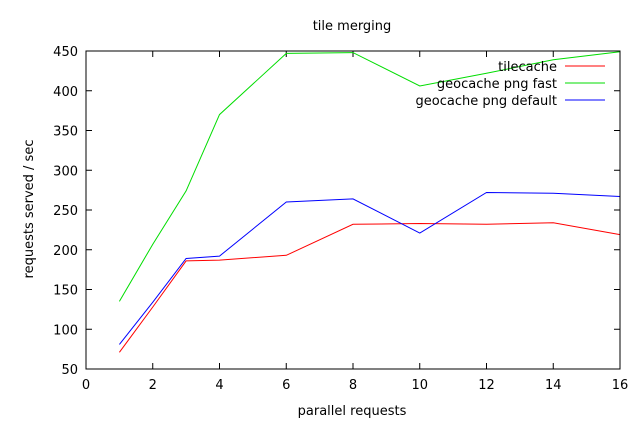 This screenshot has height=423, width=640. What do you see at coordinates (69, 370) in the screenshot?
I see `y-tick-label: 50` at bounding box center [69, 370].